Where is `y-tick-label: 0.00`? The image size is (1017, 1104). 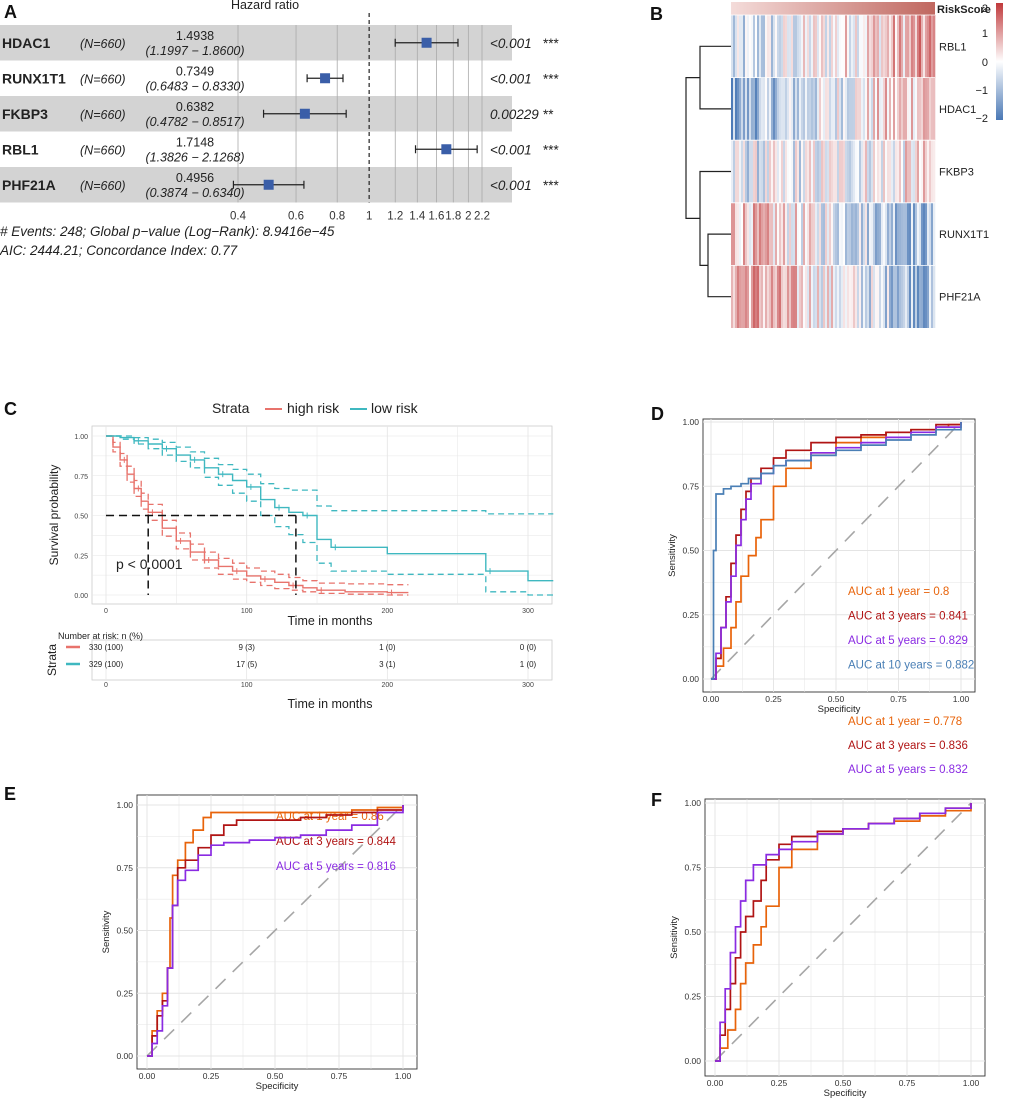 y-tick-label: 0.00 is located at coordinates (124, 1056).